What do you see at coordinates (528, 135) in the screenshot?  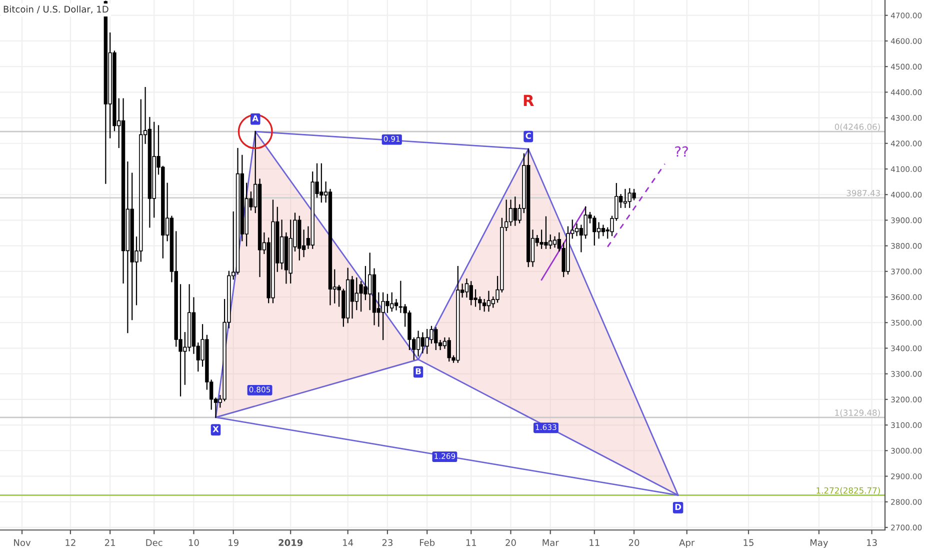 I see `annotation: C` at bounding box center [528, 135].